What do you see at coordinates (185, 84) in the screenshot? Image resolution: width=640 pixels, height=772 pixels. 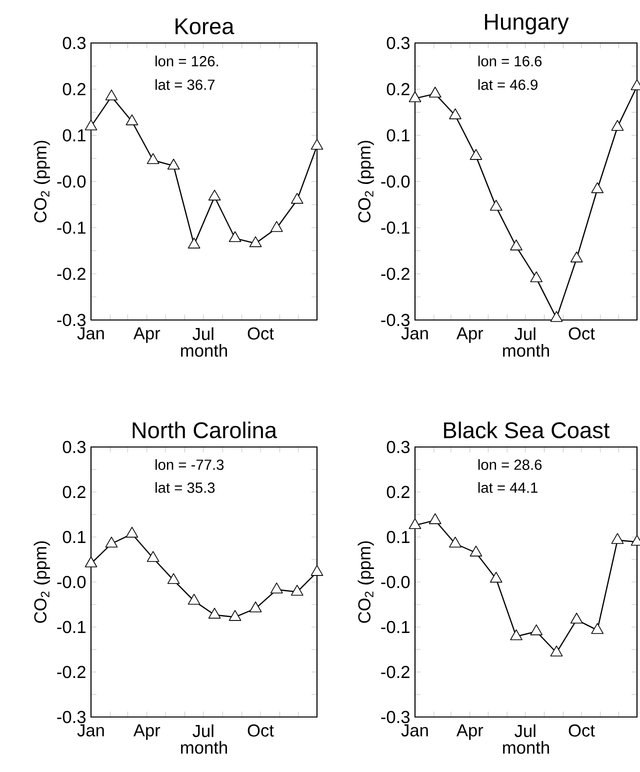 I see `annotation: lat = 36.7` at bounding box center [185, 84].